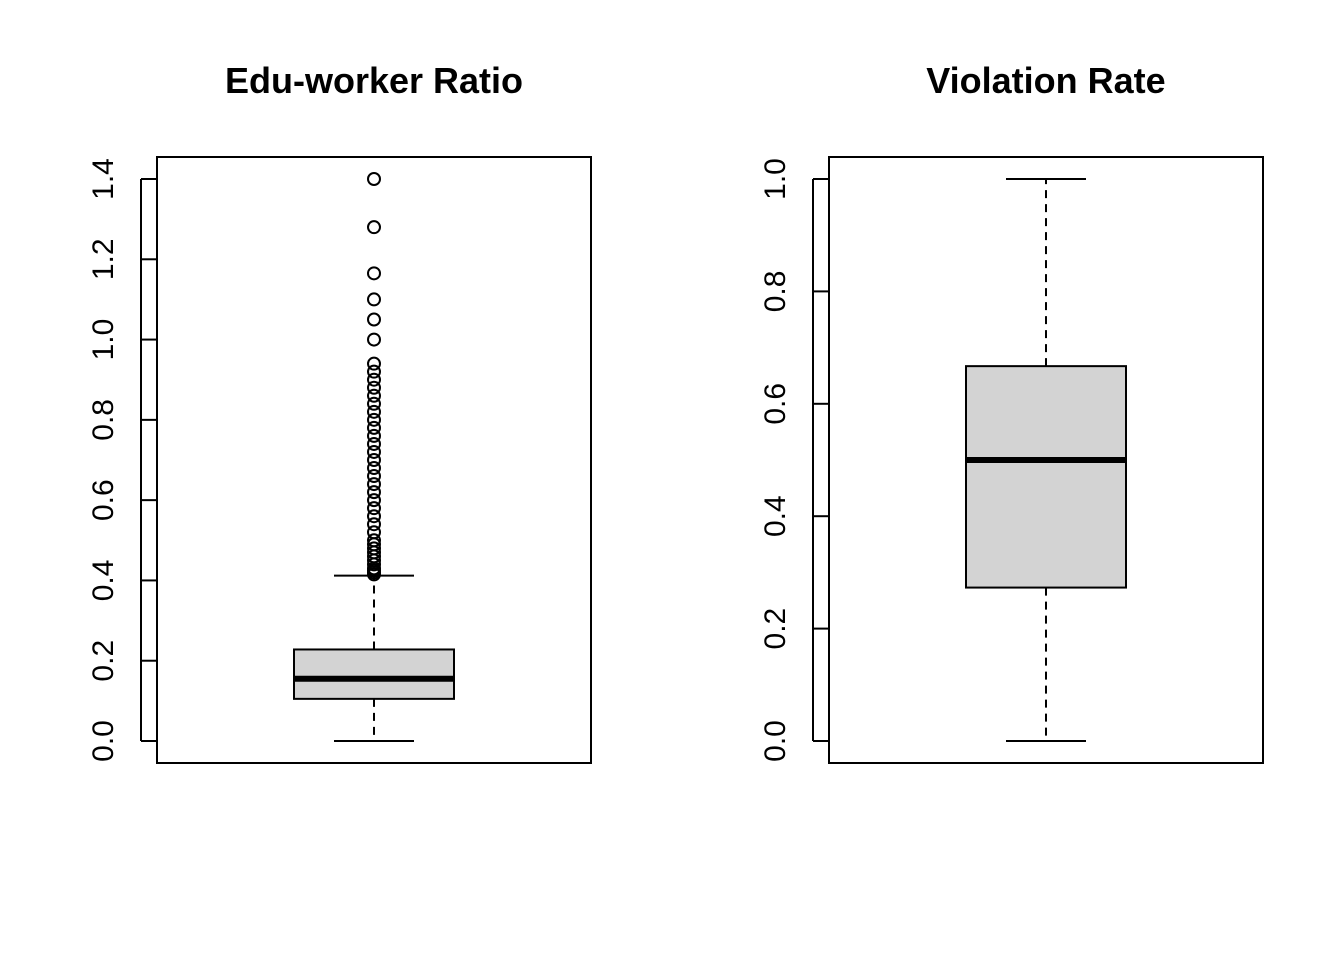  What do you see at coordinates (103, 259) in the screenshot?
I see `y-tick-label: 1.2` at bounding box center [103, 259].